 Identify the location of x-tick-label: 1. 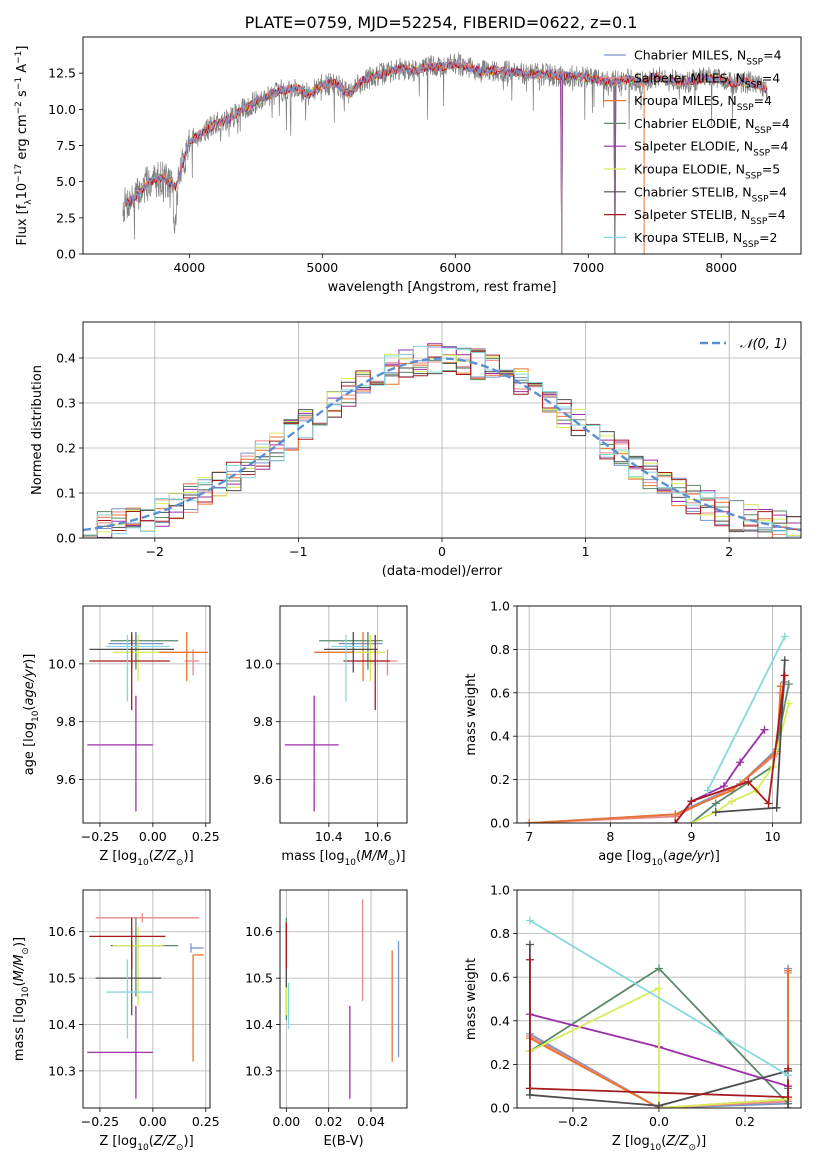
(586, 551).